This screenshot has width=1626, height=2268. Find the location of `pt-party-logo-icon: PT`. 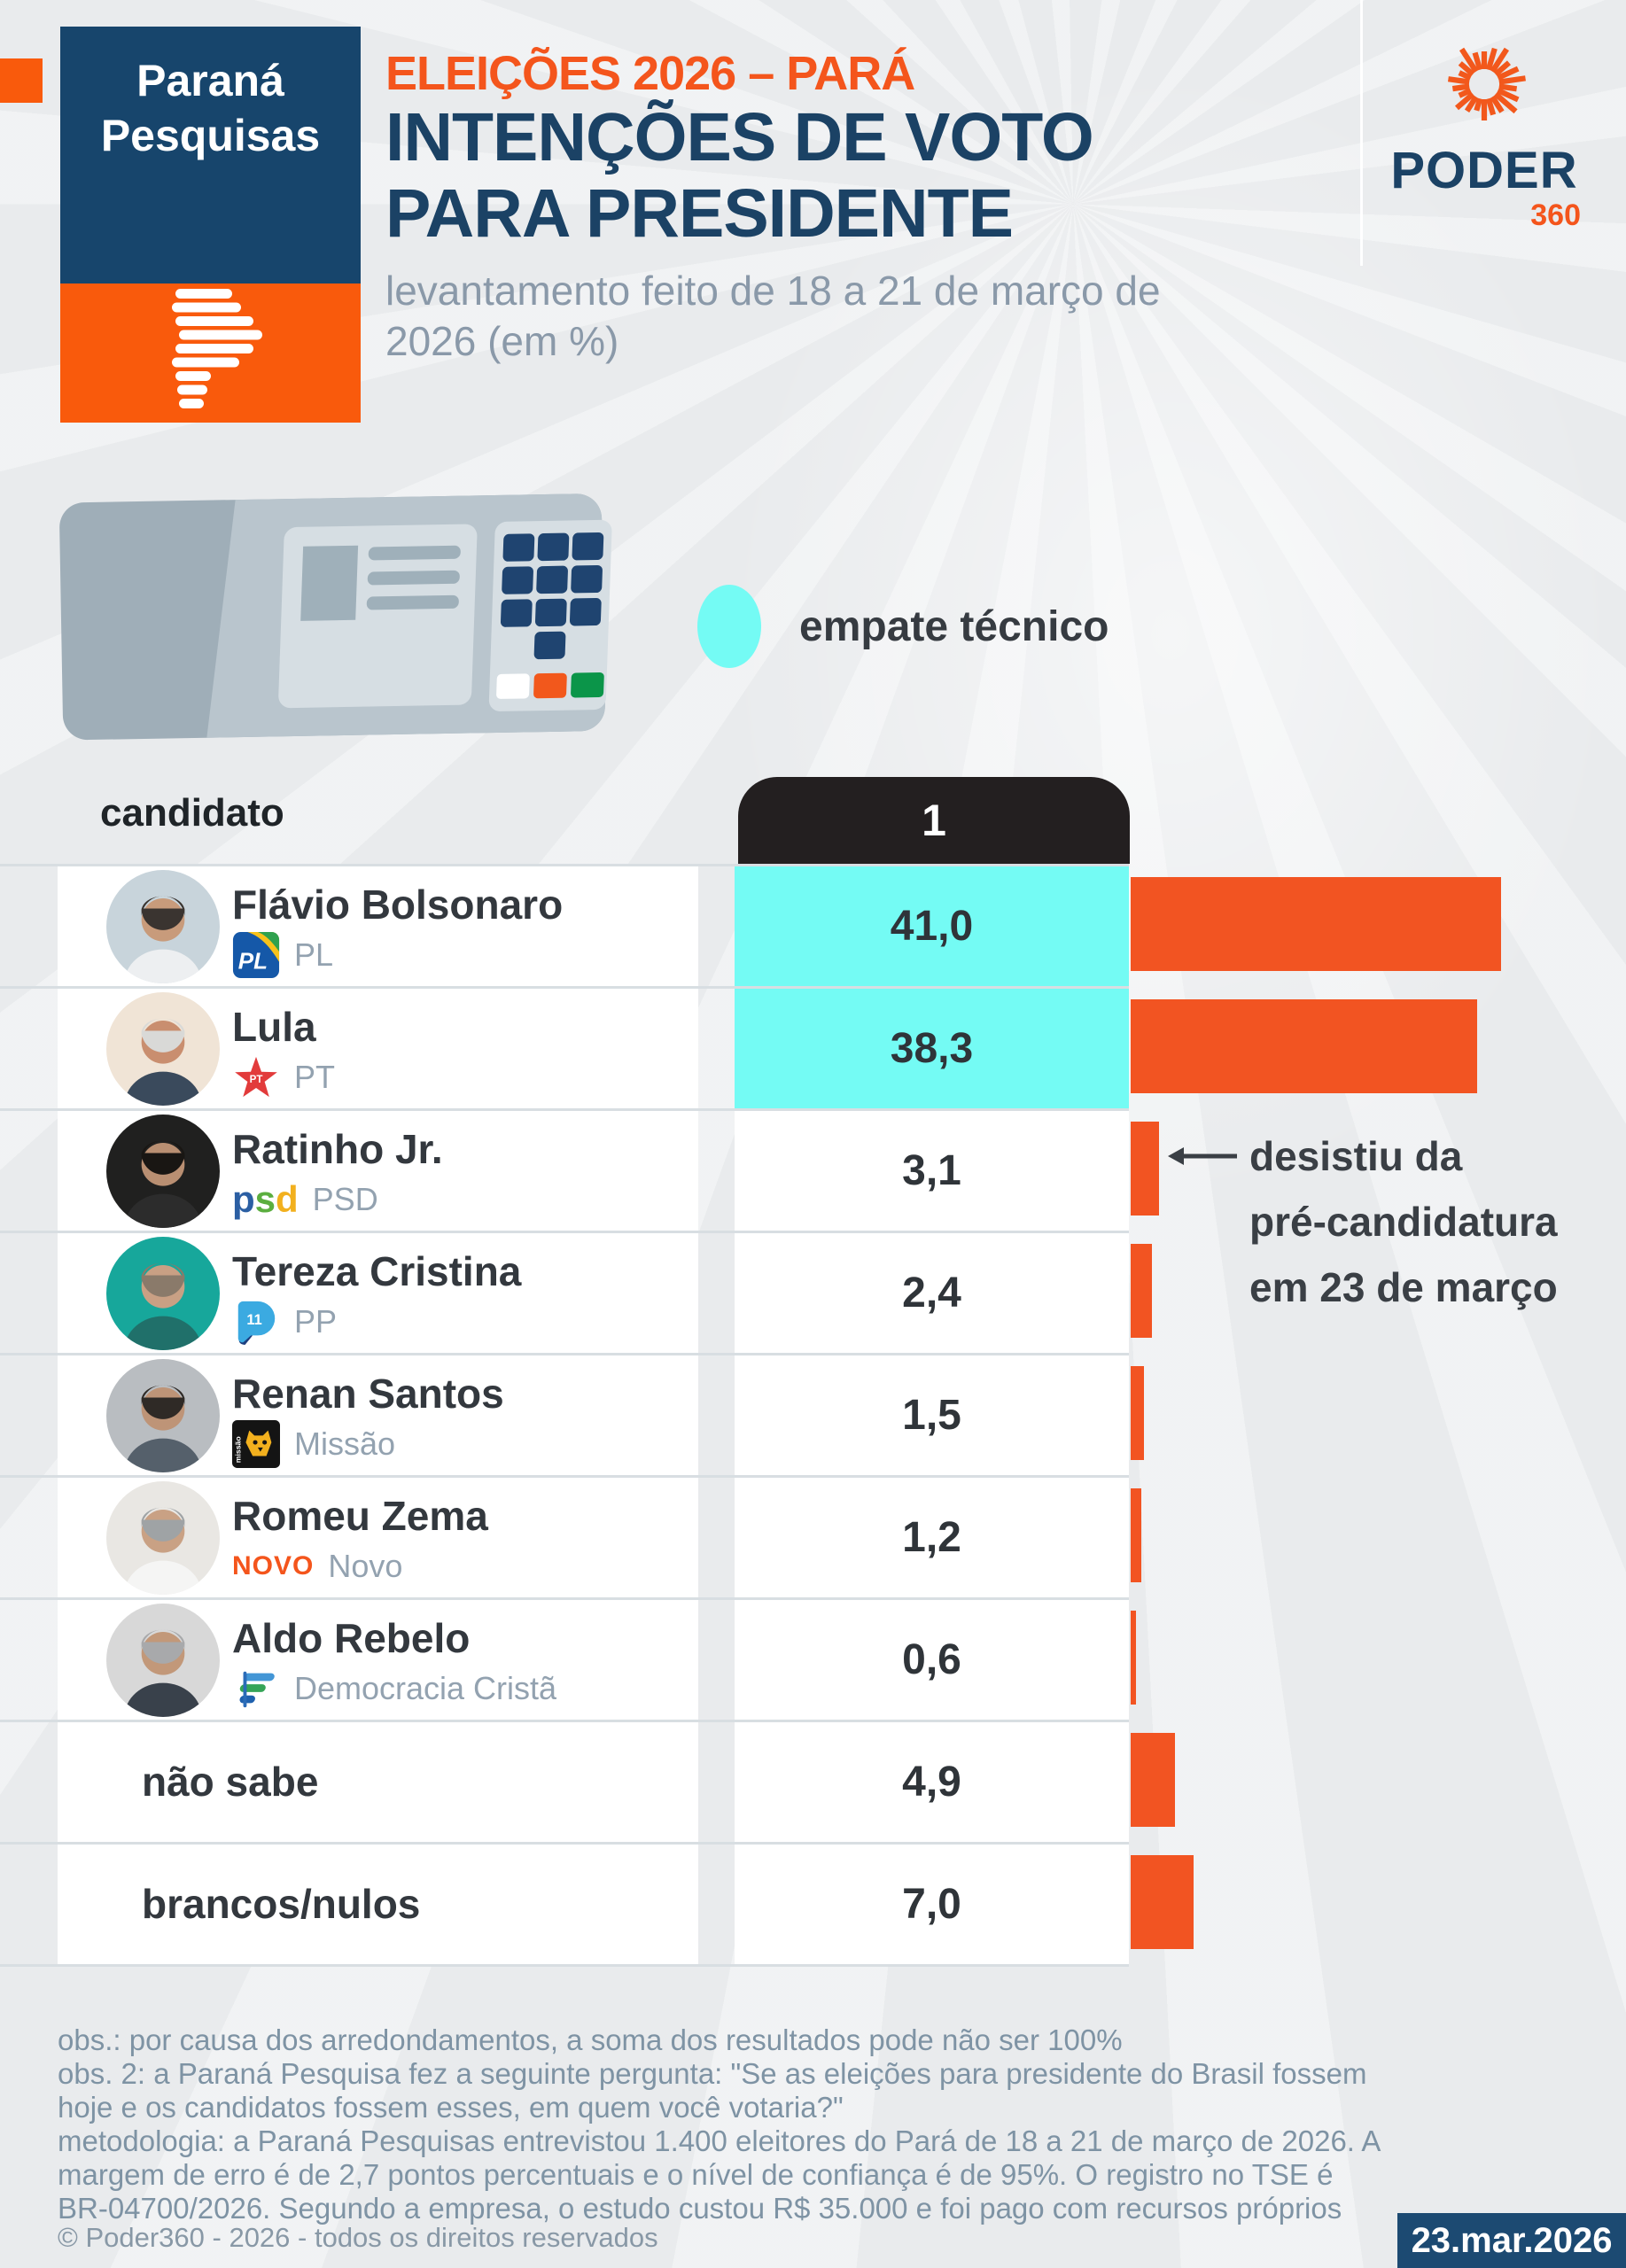

pt-party-logo-icon: PT is located at coordinates (256, 1077).